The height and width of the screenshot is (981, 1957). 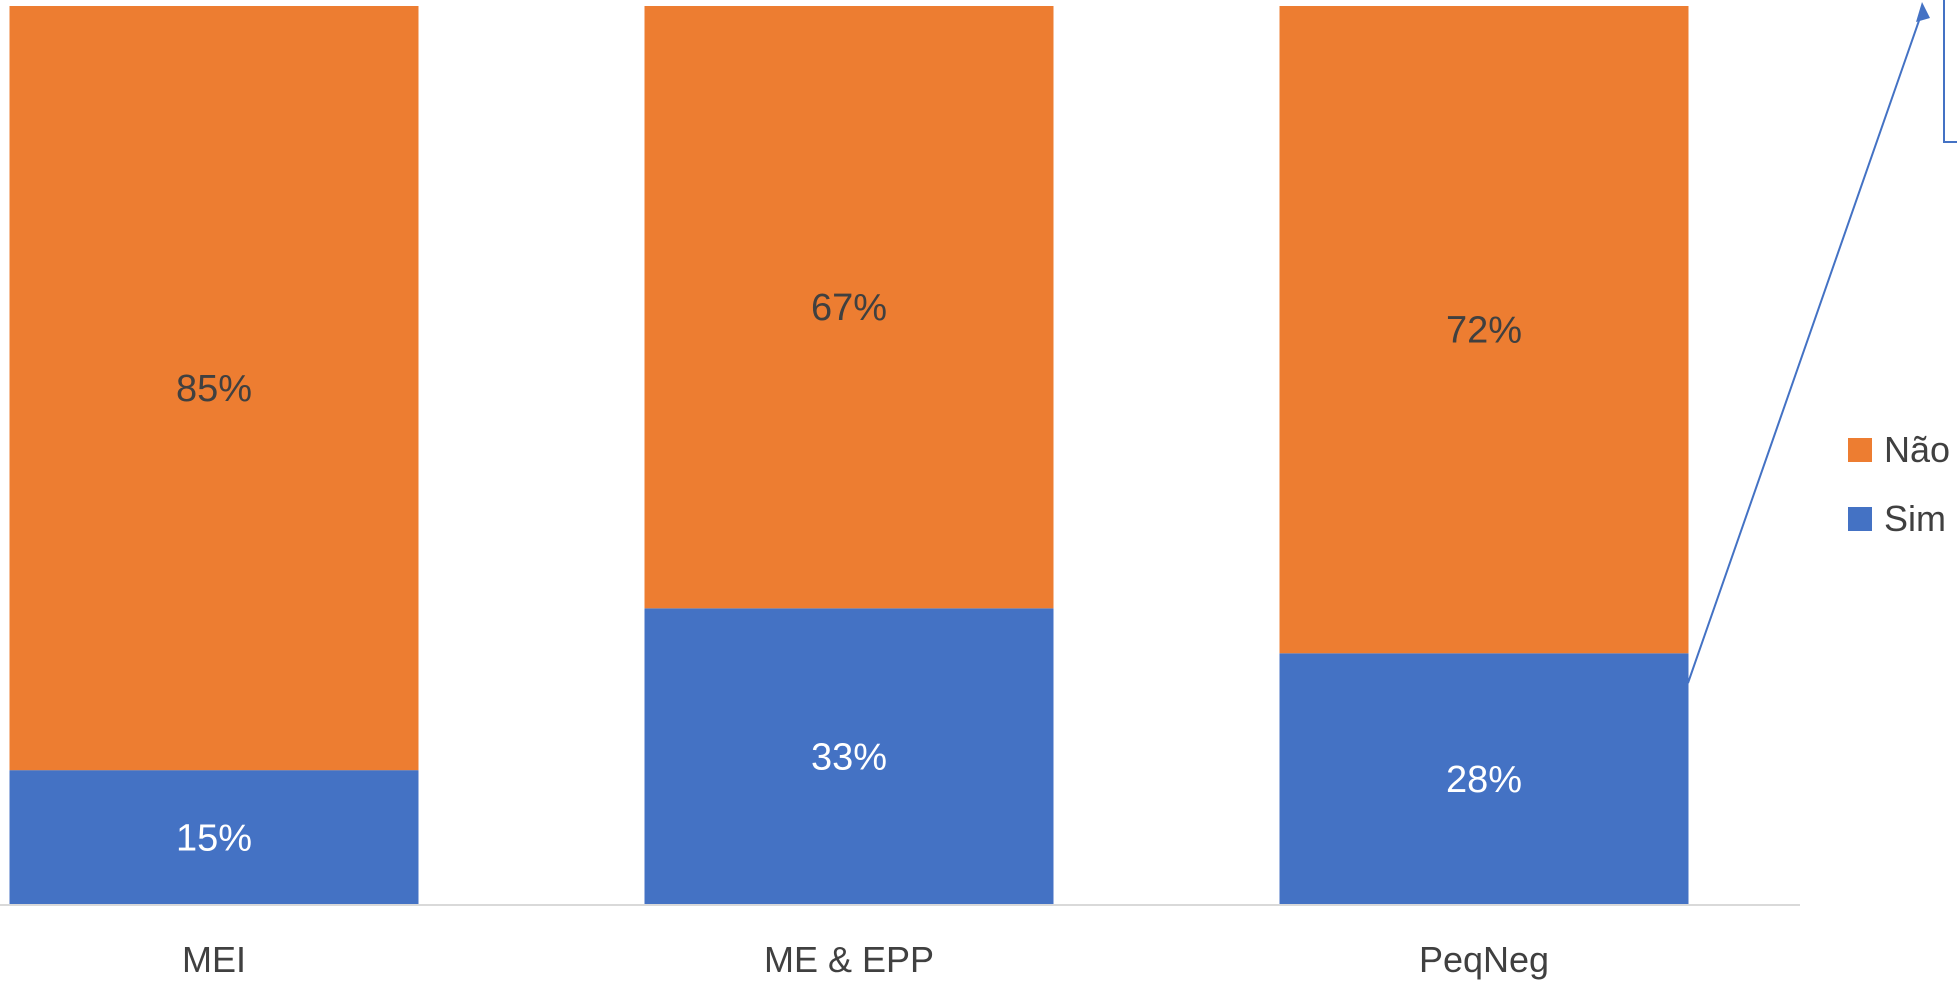 I want to click on bar-me-epp-sim, so click(x=849, y=756).